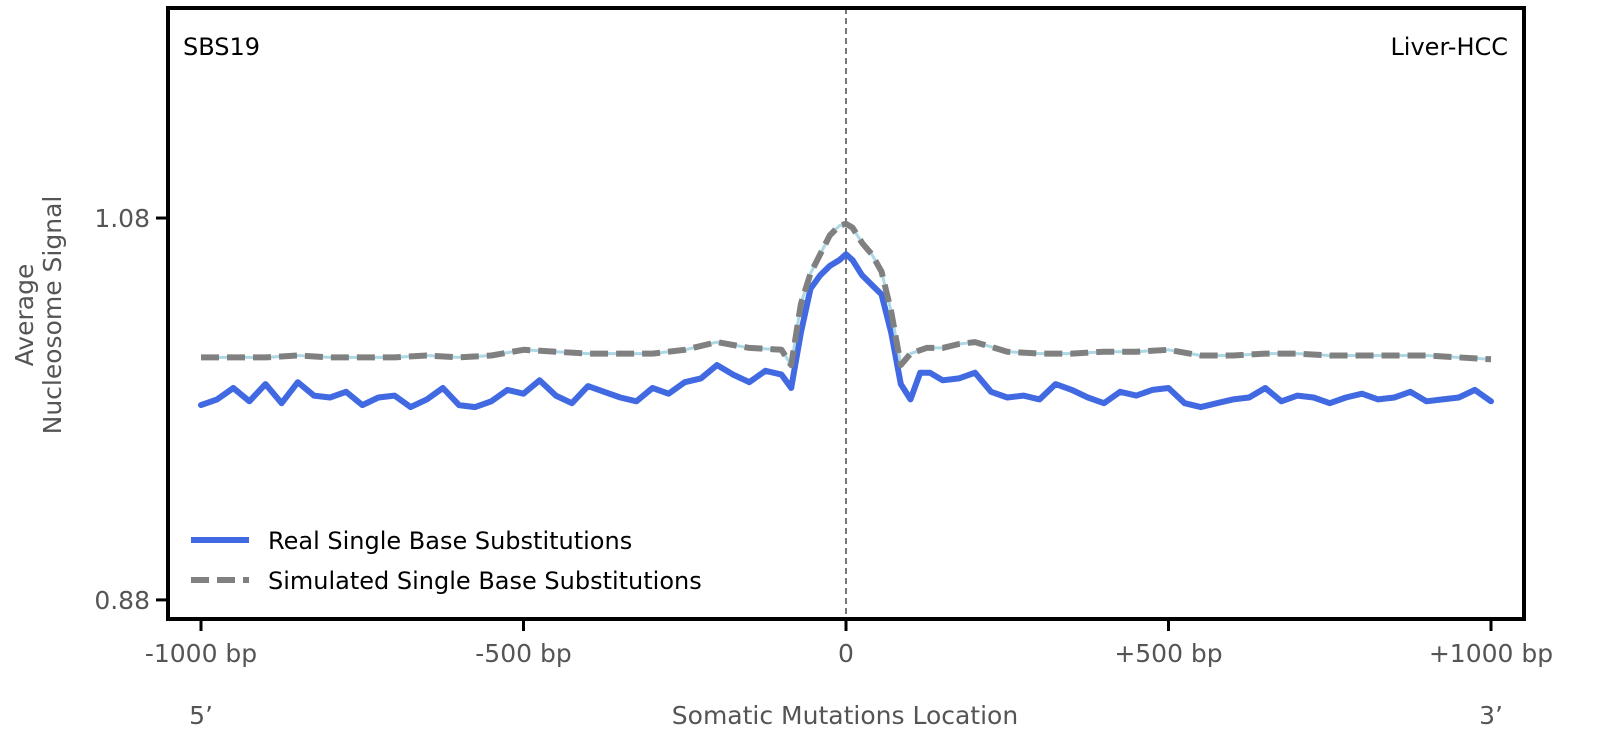 The width and height of the screenshot is (1603, 756). I want to click on signature-label: SBS19, so click(221, 47).